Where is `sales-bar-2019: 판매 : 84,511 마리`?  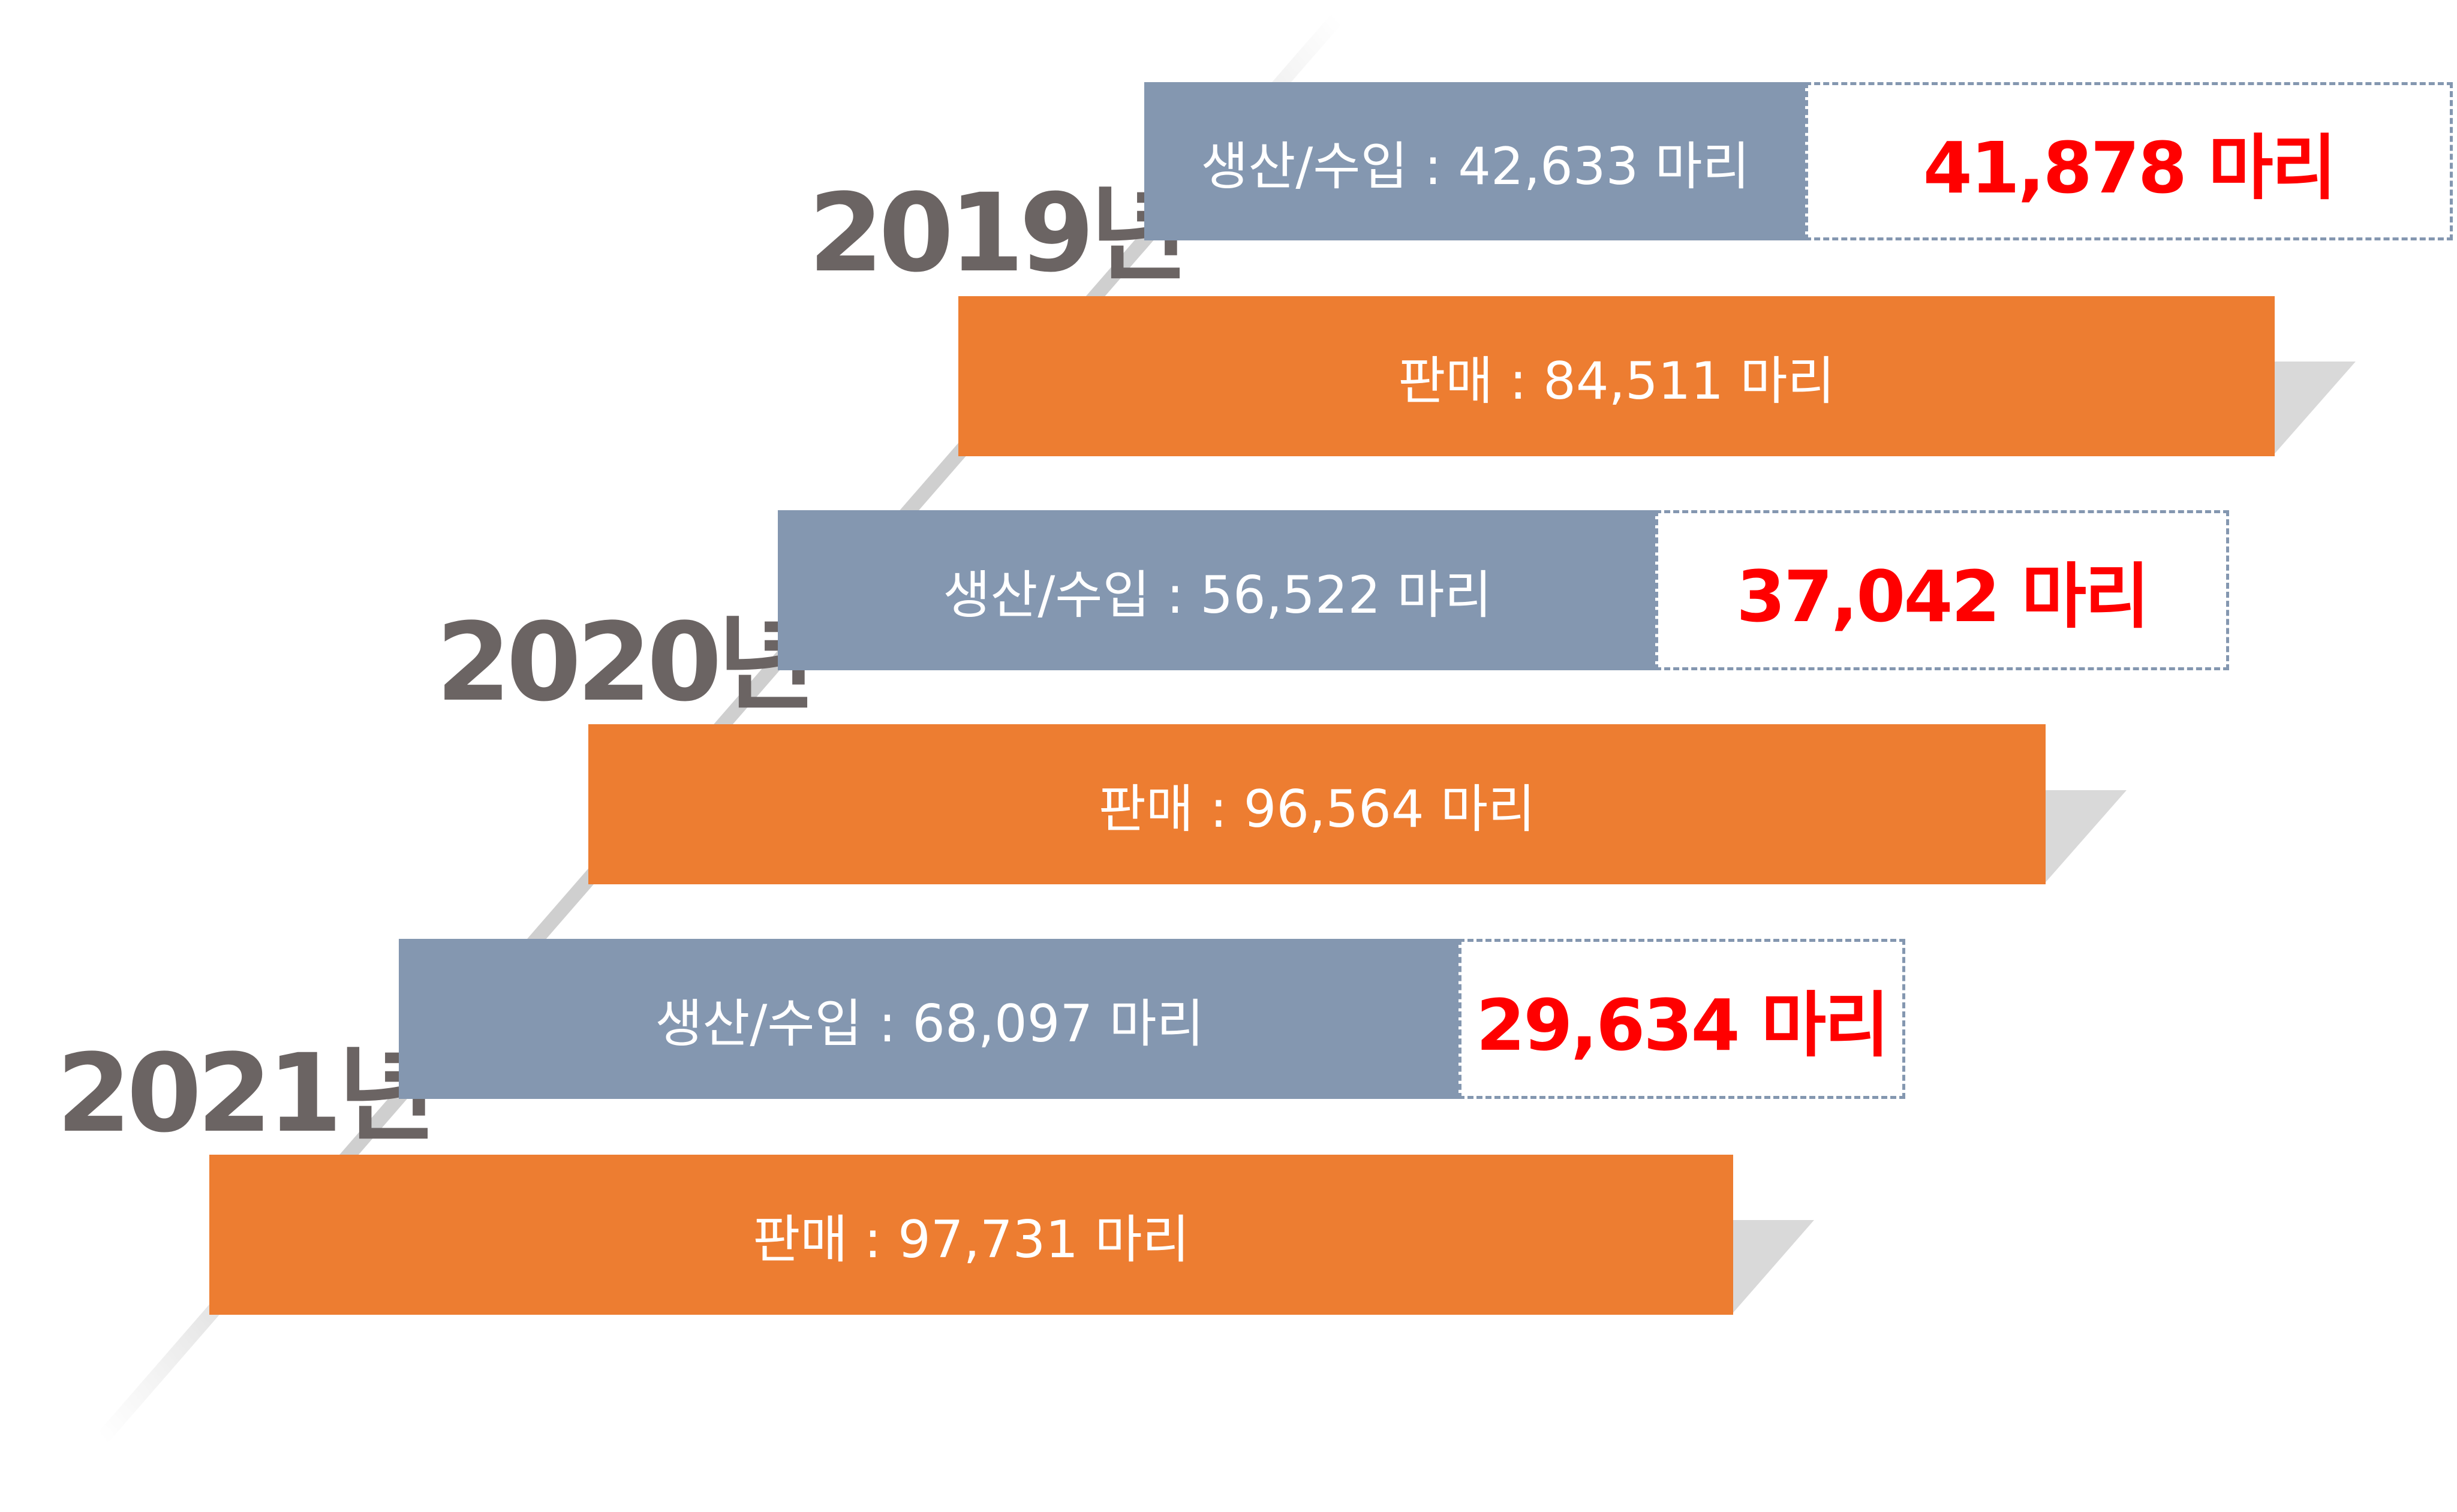 sales-bar-2019: 판매 : 84,511 마리 is located at coordinates (1616, 376).